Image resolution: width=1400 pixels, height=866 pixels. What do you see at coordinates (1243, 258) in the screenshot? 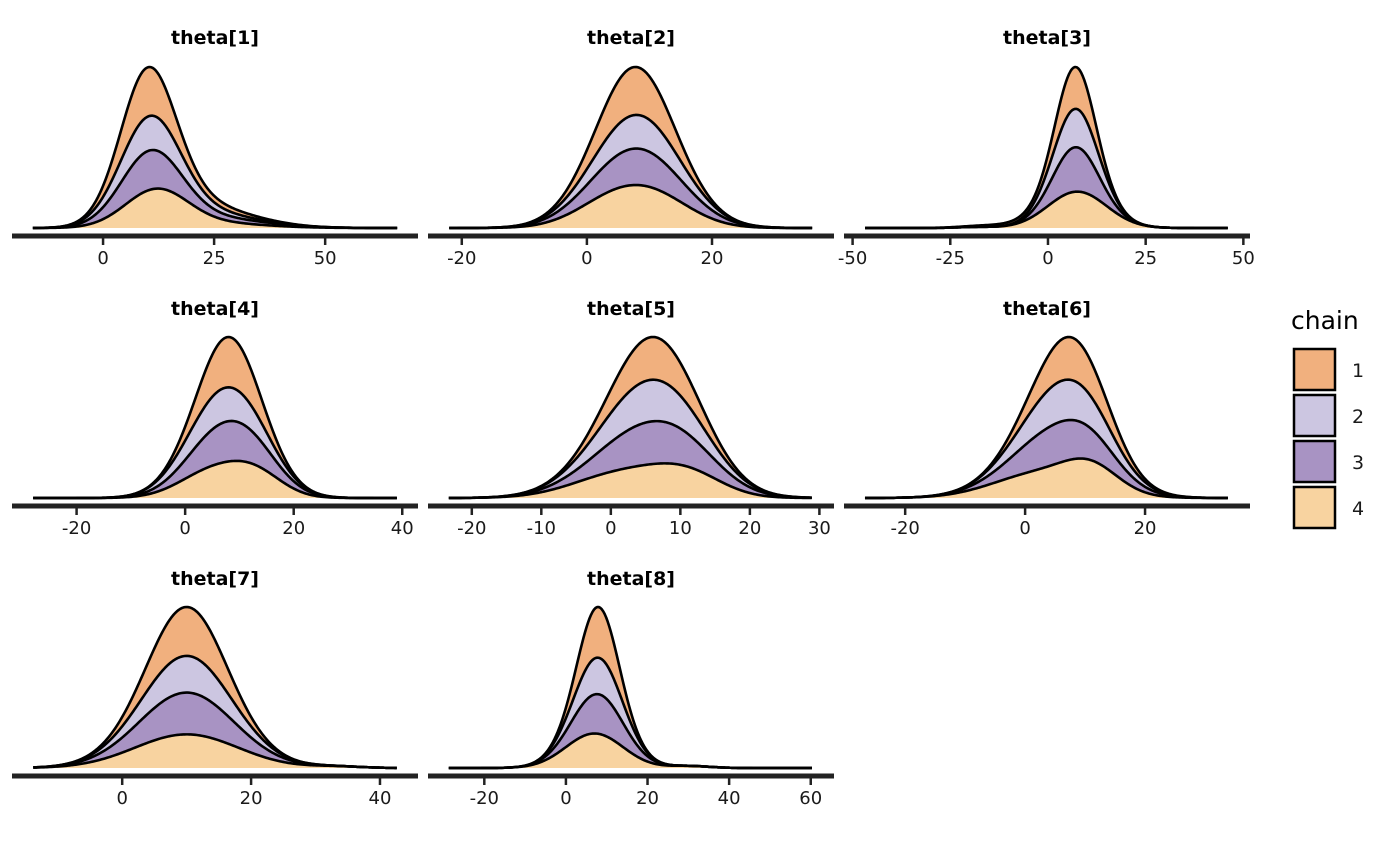
I see `x-tick-label: 50` at bounding box center [1243, 258].